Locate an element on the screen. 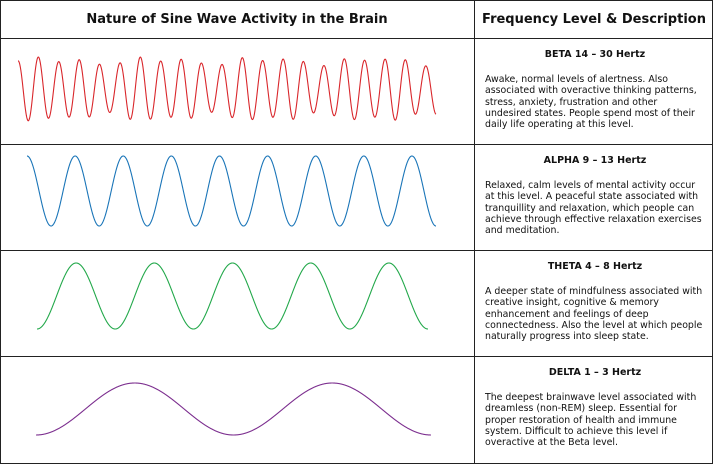 Image resolution: width=713 pixels, height=464 pixels. delta-wave is located at coordinates (233, 409).